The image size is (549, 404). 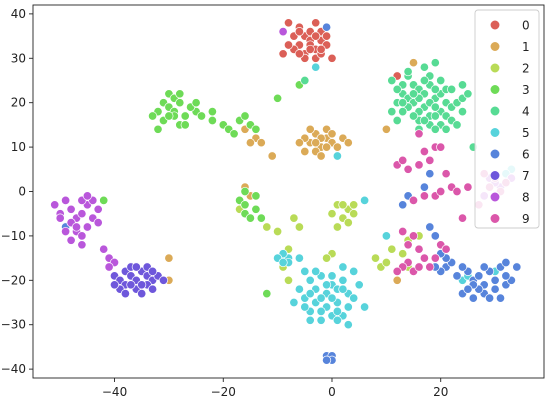 What do you see at coordinates (223, 392) in the screenshot?
I see `x-tick-label-1: −20` at bounding box center [223, 392].